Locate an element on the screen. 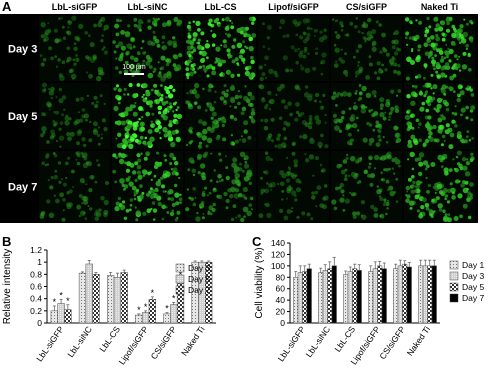 The image size is (500, 381). y-tick-label: 80 is located at coordinates (281, 277).